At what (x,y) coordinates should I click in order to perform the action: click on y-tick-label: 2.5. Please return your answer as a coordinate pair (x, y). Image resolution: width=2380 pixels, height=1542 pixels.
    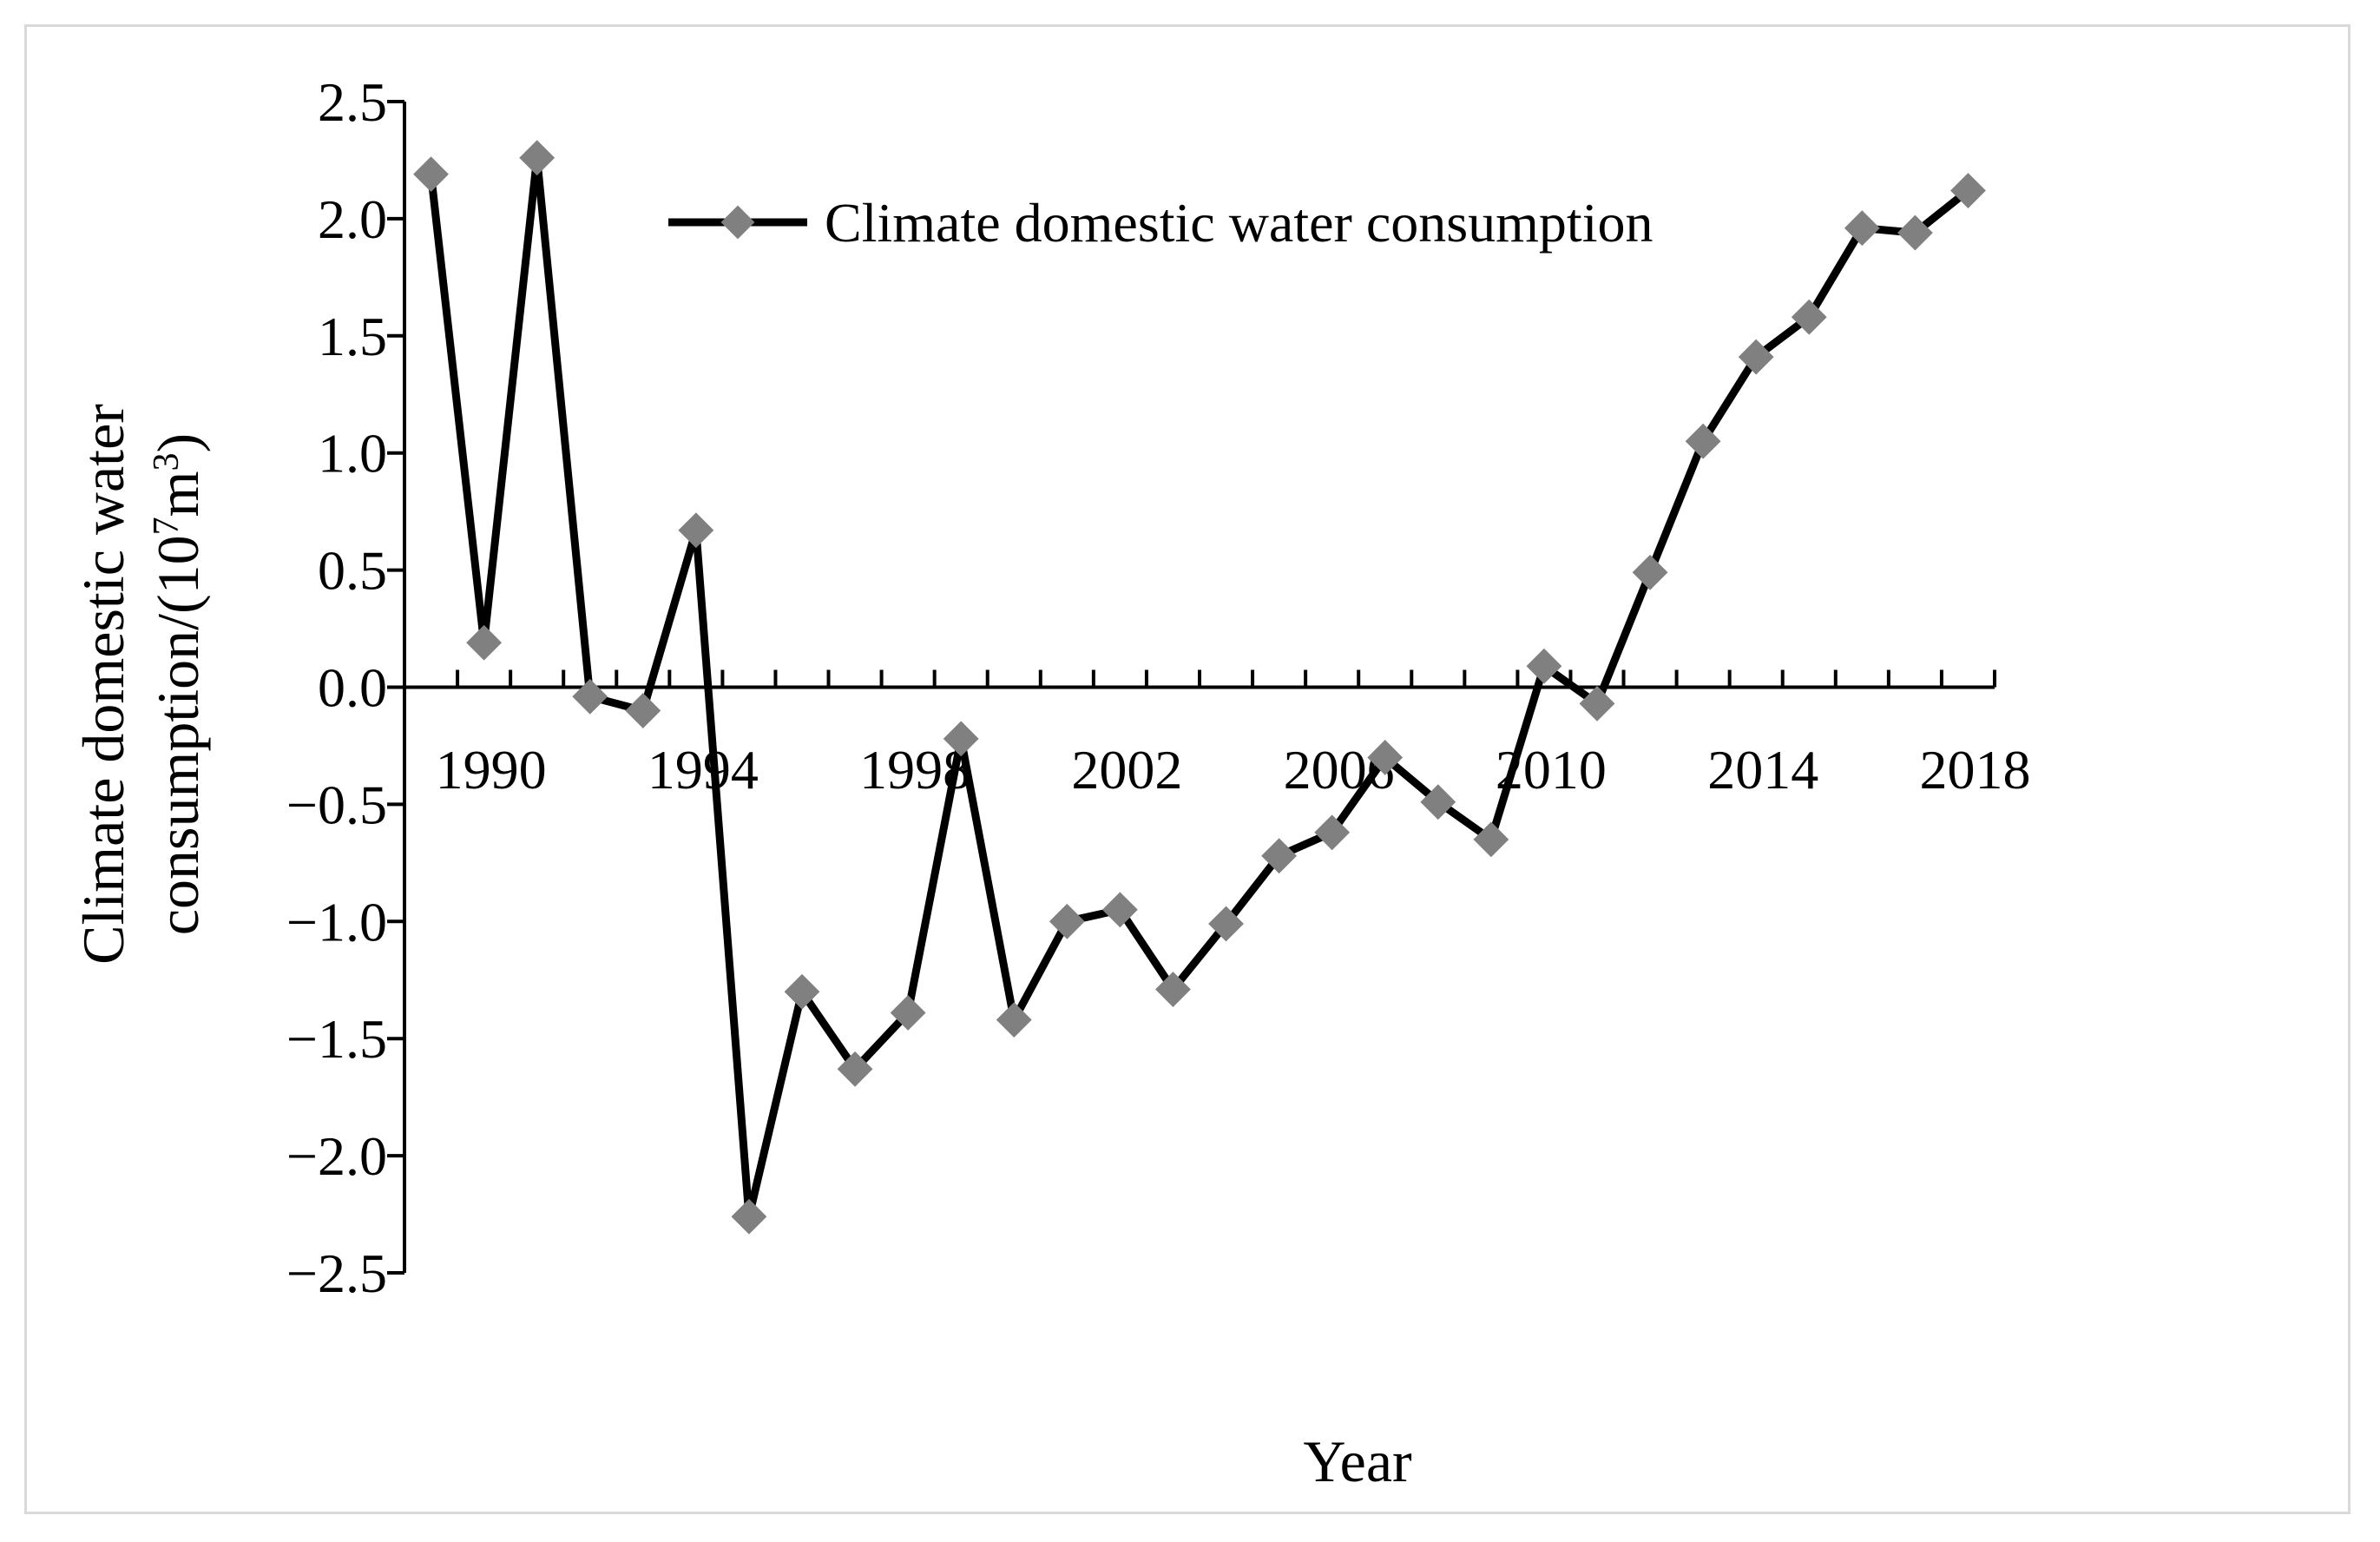
    Looking at the image, I should click on (352, 102).